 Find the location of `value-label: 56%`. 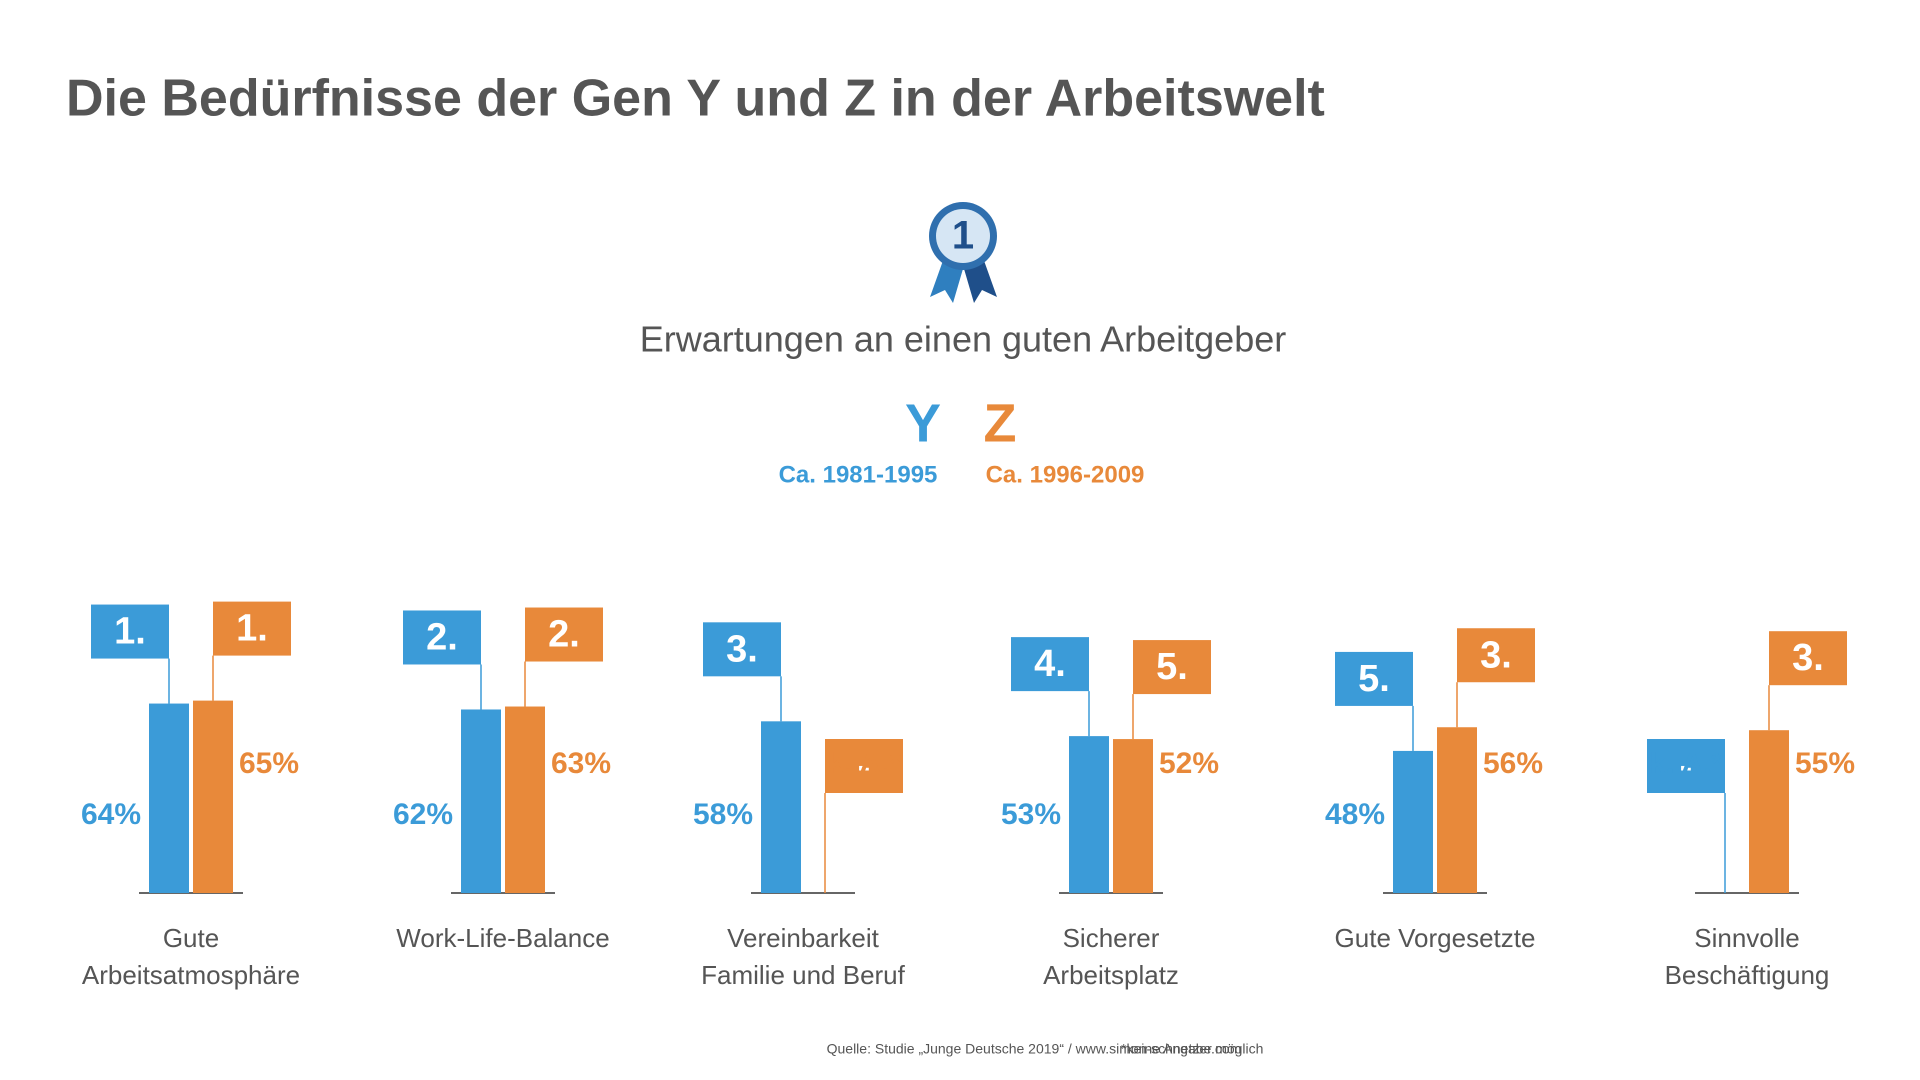

value-label: 56% is located at coordinates (1513, 763).